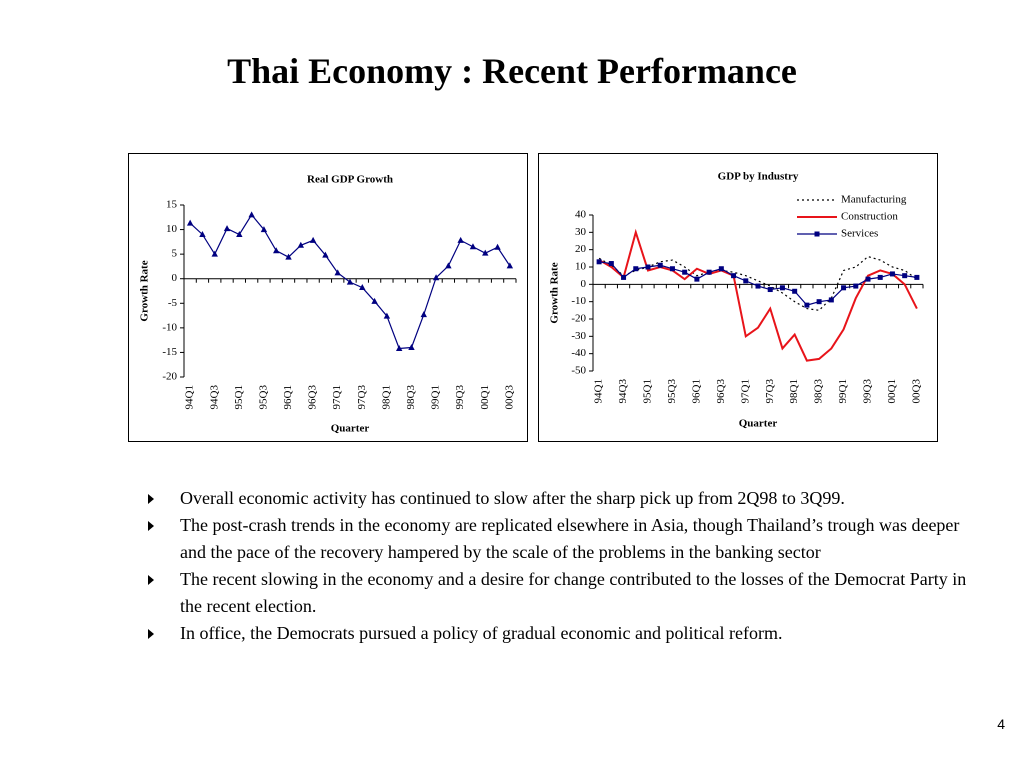 This screenshot has width=1024, height=768. I want to click on legend: Manufacturing Construction Services, so click(852, 217).